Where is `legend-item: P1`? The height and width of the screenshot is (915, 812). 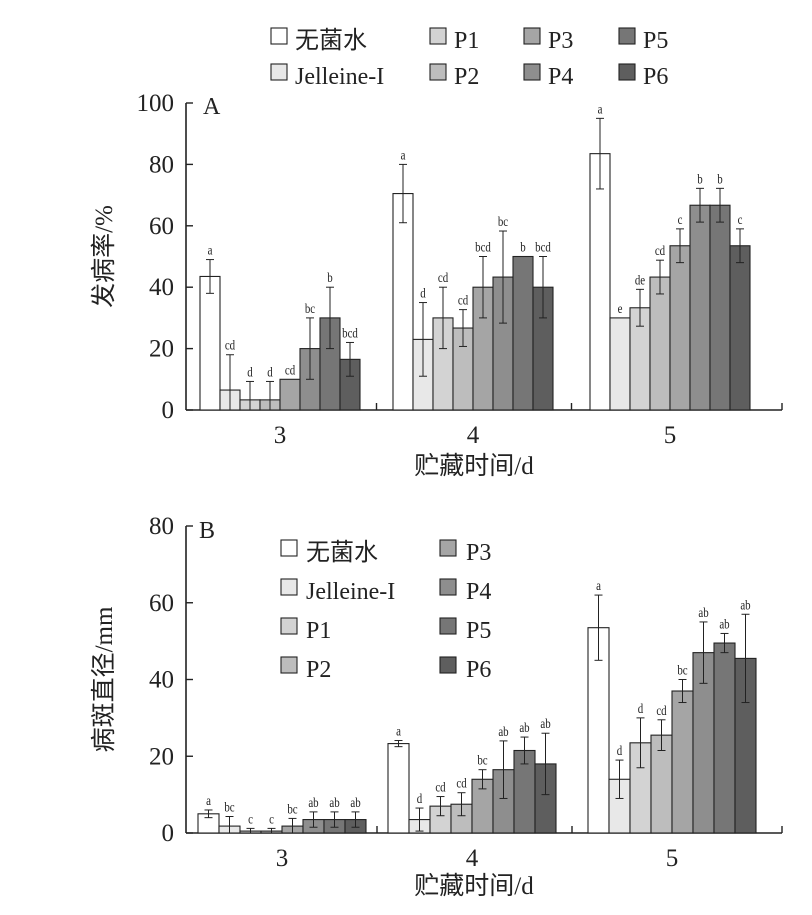 legend-item: P1 is located at coordinates (454, 40).